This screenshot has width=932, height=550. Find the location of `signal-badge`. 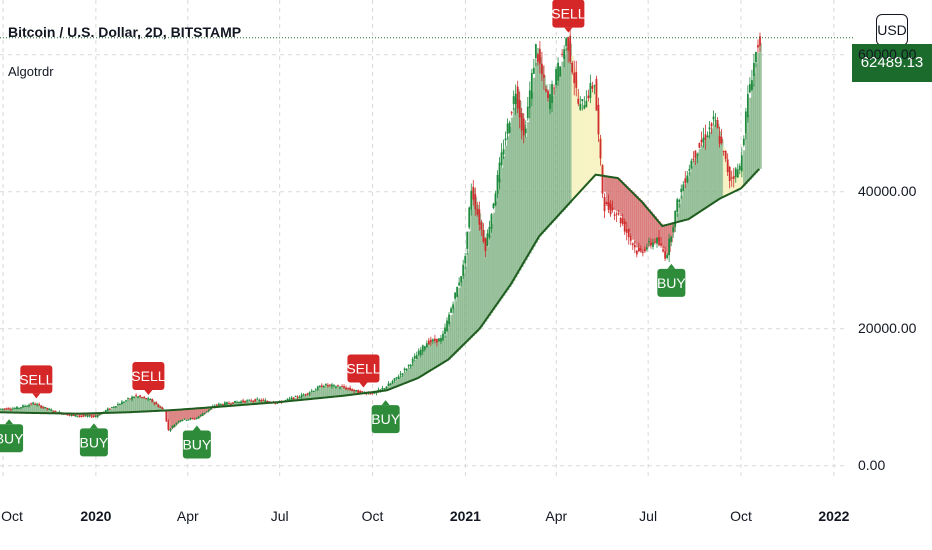

signal-badge is located at coordinates (148, 375).